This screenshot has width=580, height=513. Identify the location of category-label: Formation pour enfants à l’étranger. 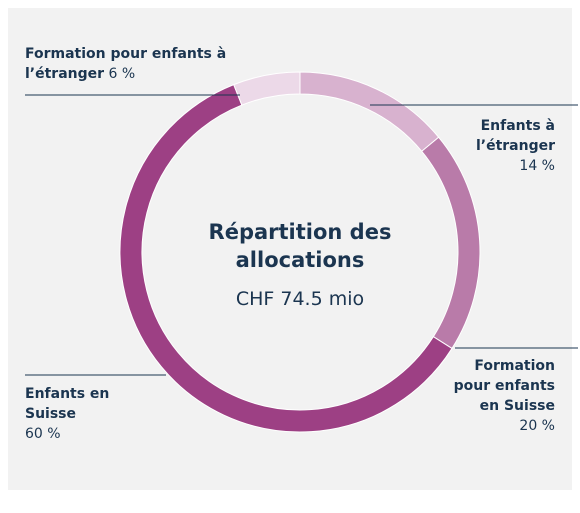
(126, 64).